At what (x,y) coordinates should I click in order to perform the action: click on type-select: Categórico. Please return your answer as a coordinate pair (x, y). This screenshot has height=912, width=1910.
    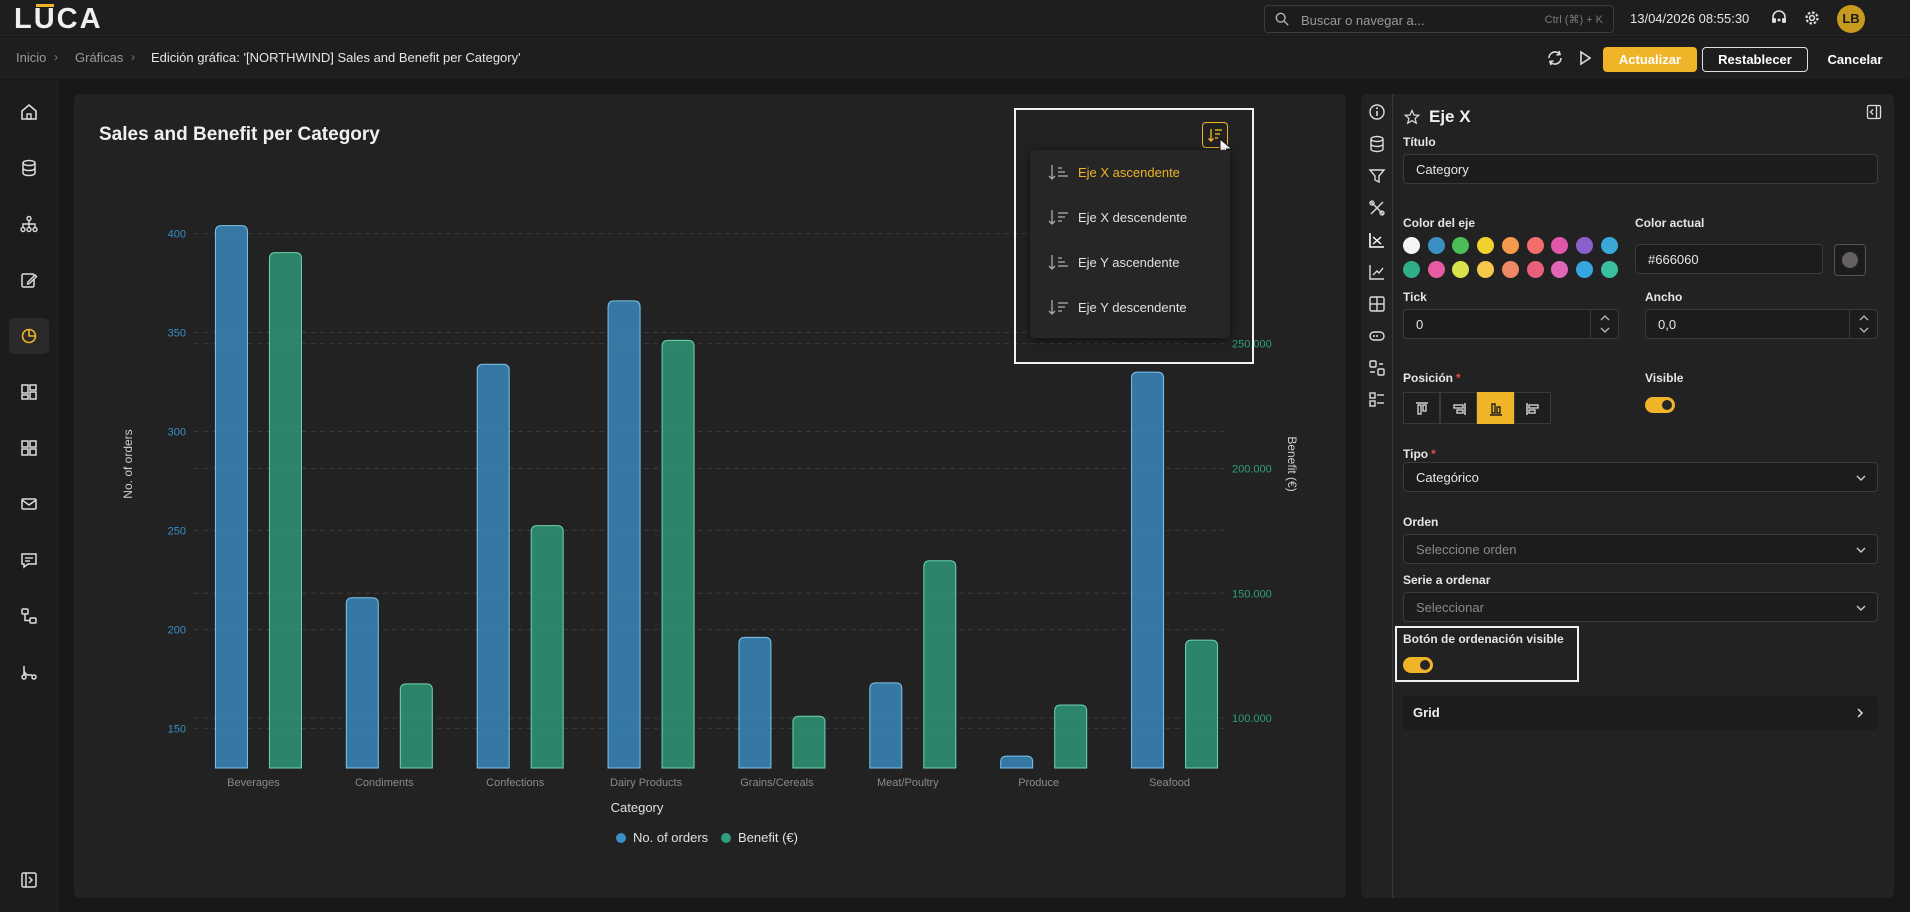
    Looking at the image, I should click on (1640, 477).